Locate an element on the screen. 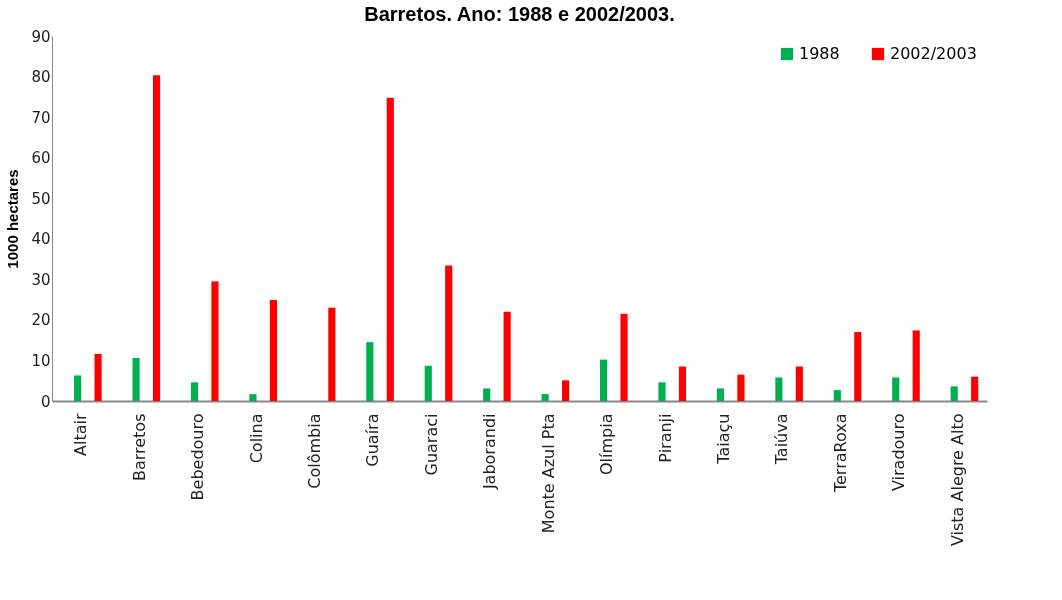 This screenshot has height=600, width=1062. x-tick-label: Piranji is located at coordinates (665, 438).